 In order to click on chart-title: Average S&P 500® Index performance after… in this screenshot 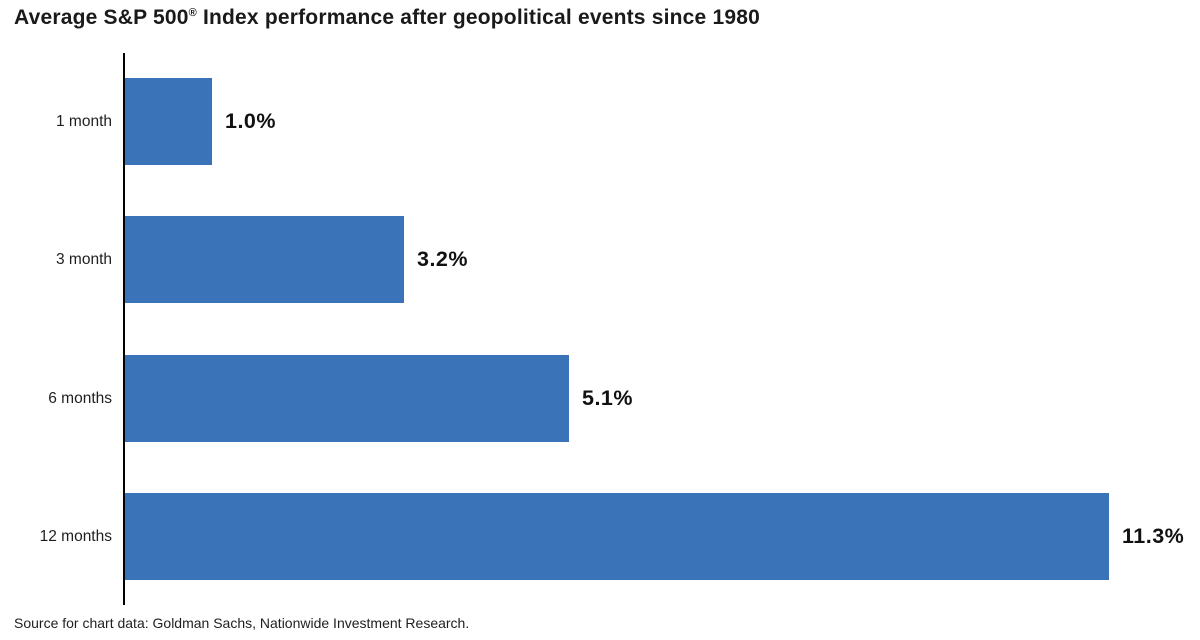, I will do `click(387, 17)`.